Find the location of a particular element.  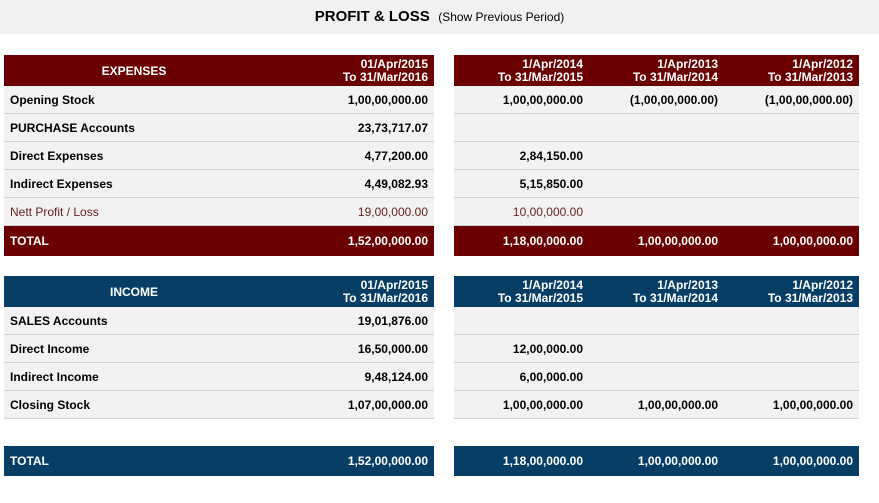

table-row: Closing Stock 1,07,00,000.00 is located at coordinates (219, 404).